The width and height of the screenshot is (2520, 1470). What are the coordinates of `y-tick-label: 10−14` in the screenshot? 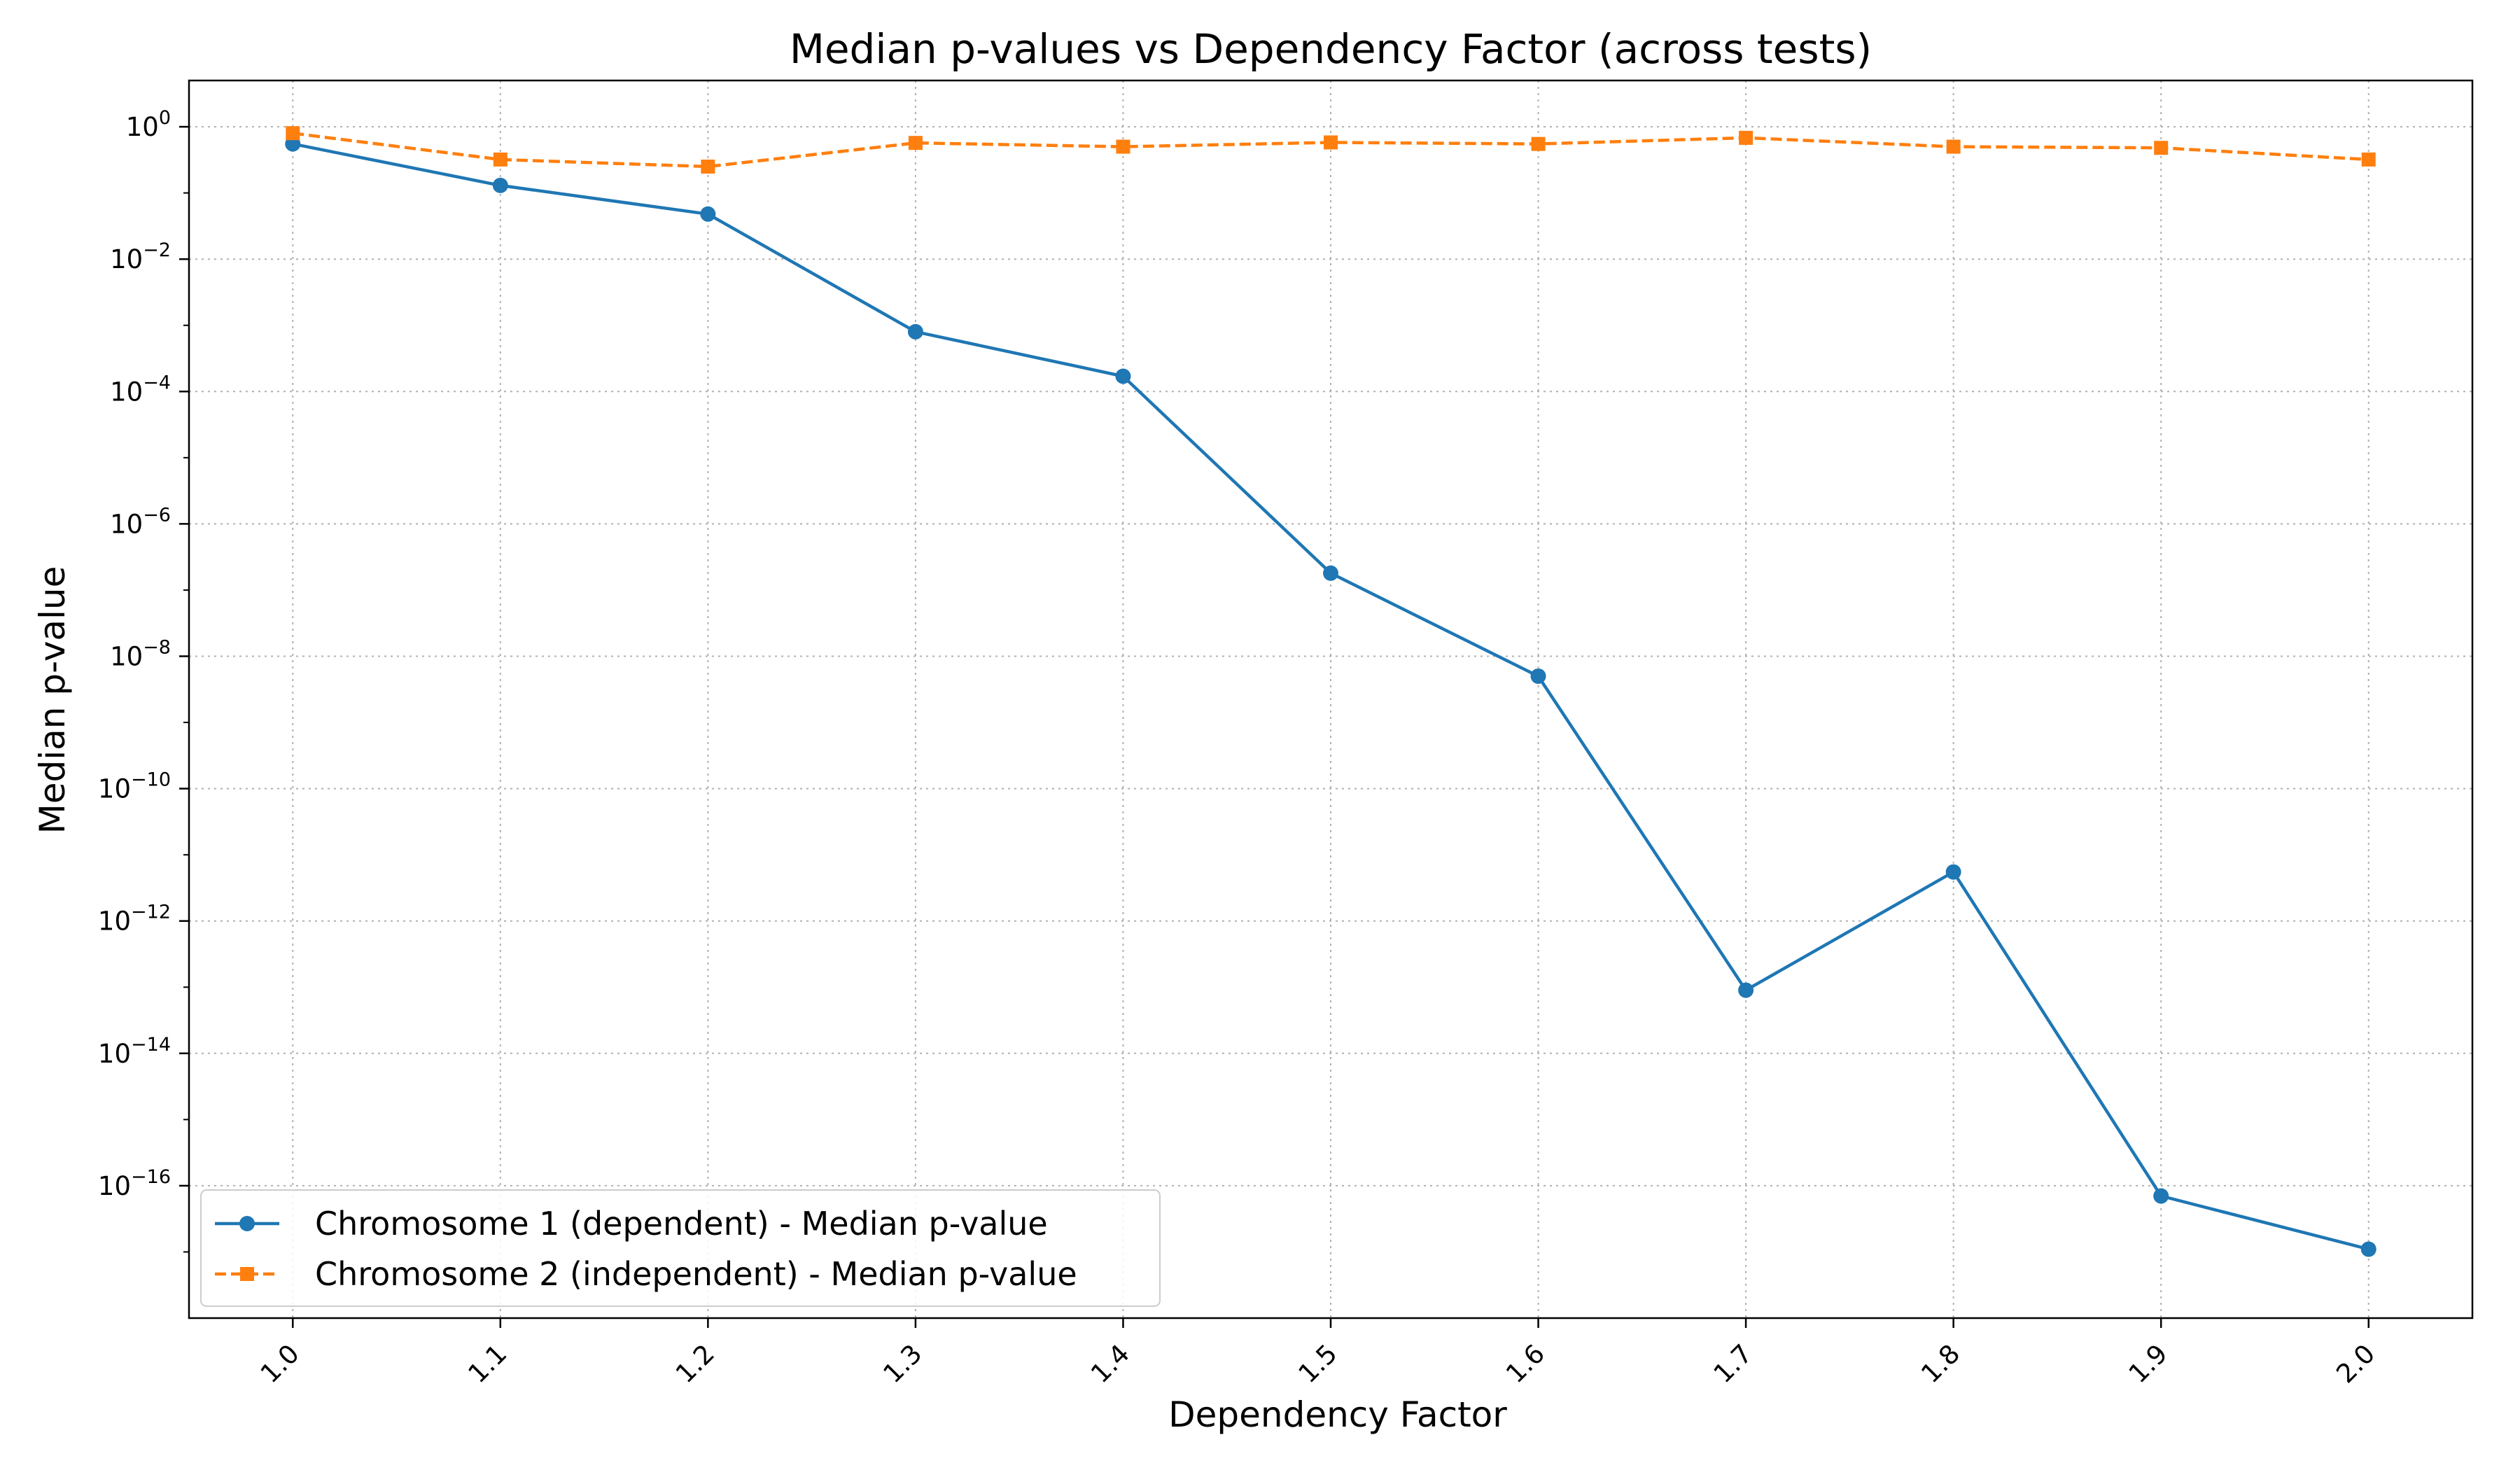 It's located at (134, 1051).